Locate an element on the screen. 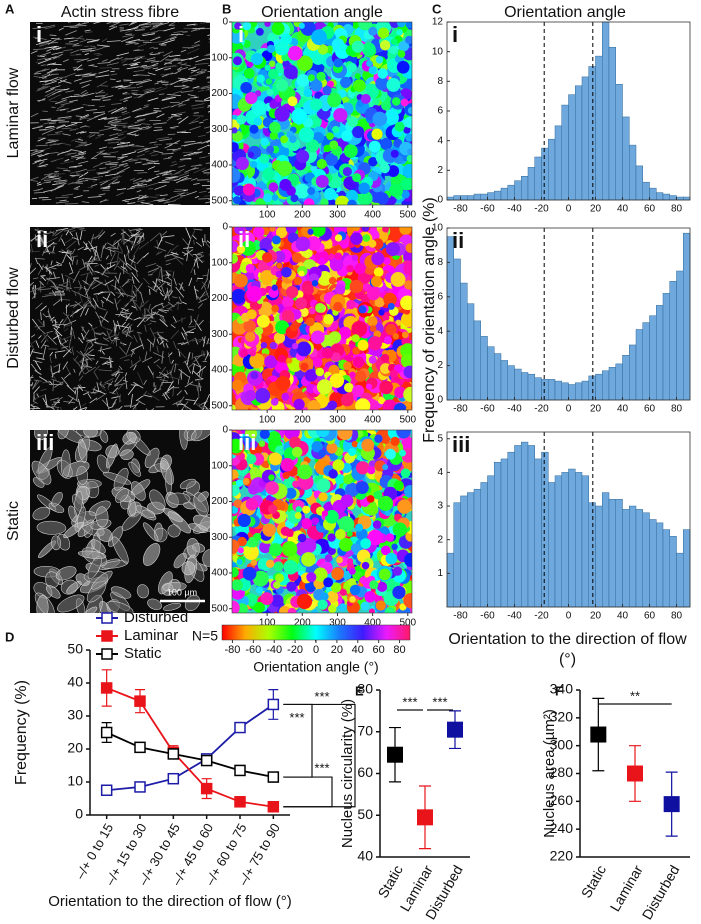  map-frame is located at coordinates (322, 113).